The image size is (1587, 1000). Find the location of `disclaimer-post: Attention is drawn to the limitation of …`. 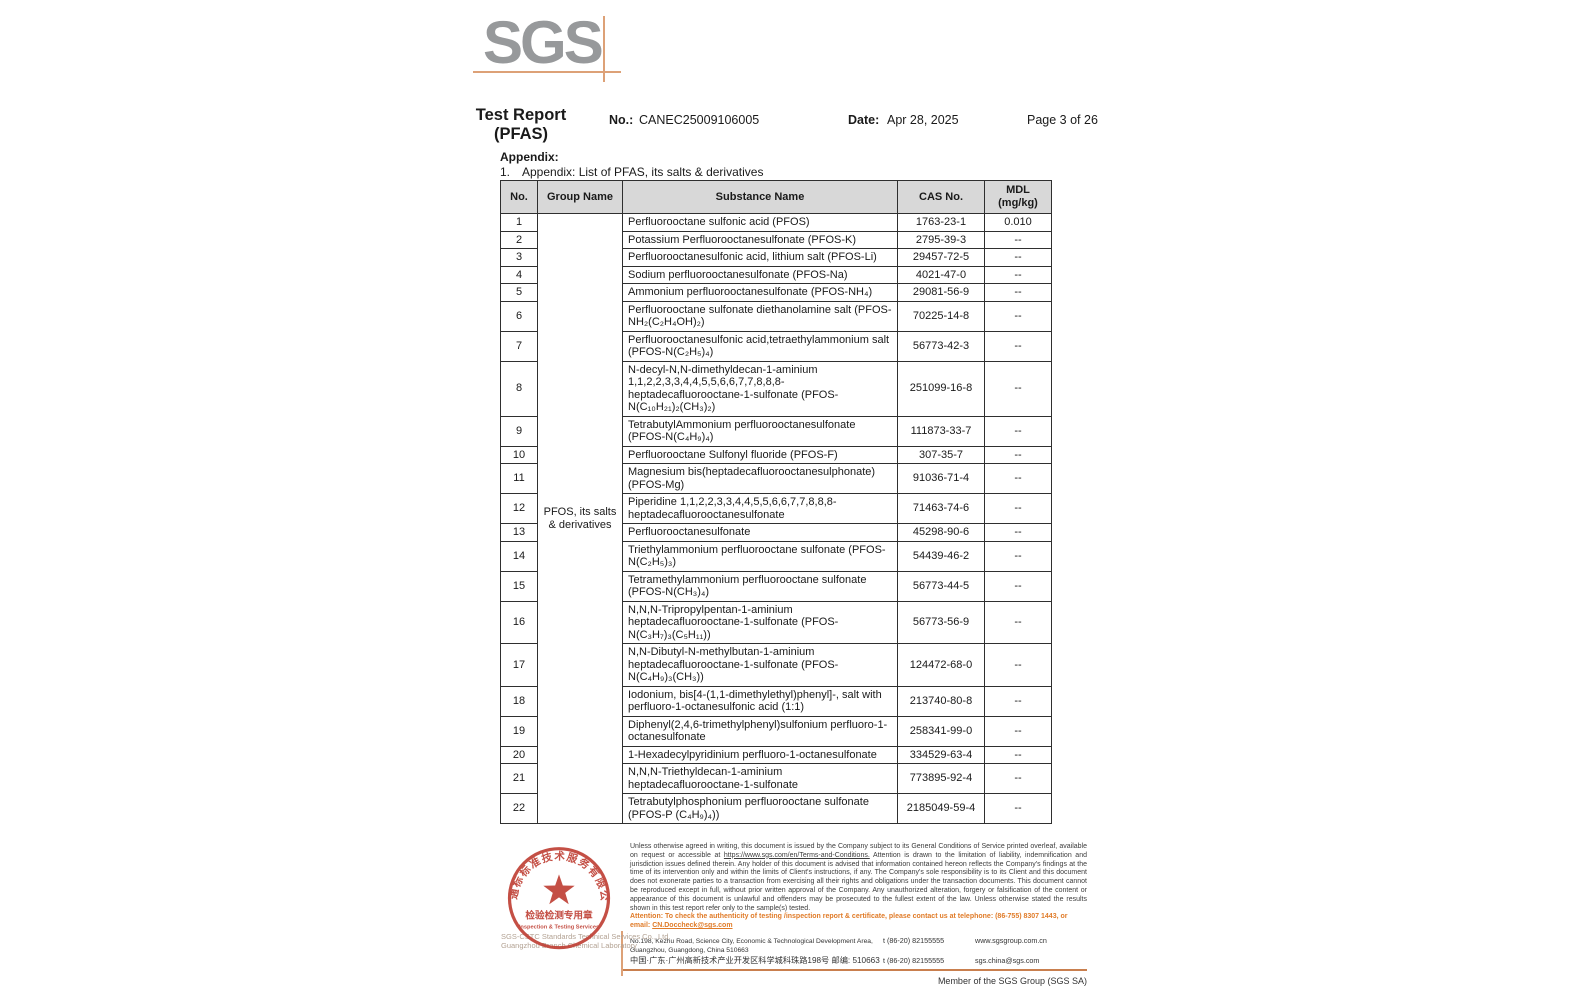

disclaimer-post: Attention is drawn to the limitation of … is located at coordinates (858, 881).